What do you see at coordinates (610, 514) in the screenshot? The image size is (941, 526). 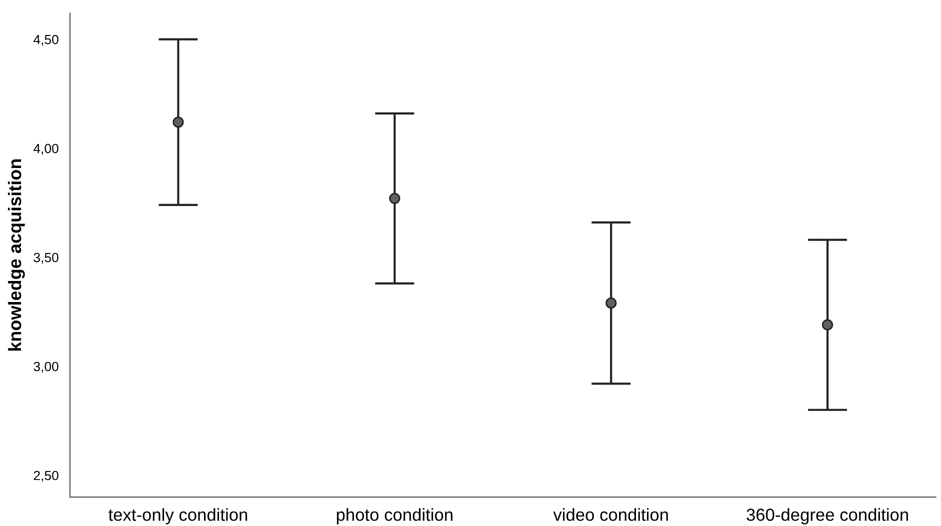 I see `x-tick-label: video condition` at bounding box center [610, 514].